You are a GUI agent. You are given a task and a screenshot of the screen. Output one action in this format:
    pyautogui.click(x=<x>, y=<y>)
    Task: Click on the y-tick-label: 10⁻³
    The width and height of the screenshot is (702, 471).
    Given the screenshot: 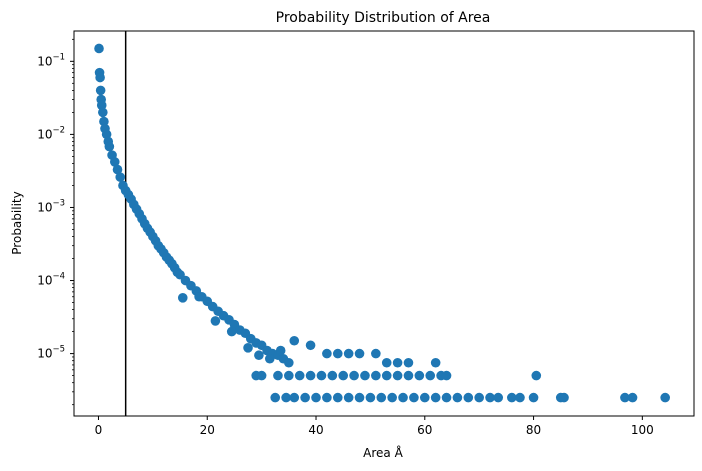 What is the action you would take?
    pyautogui.click(x=51, y=206)
    